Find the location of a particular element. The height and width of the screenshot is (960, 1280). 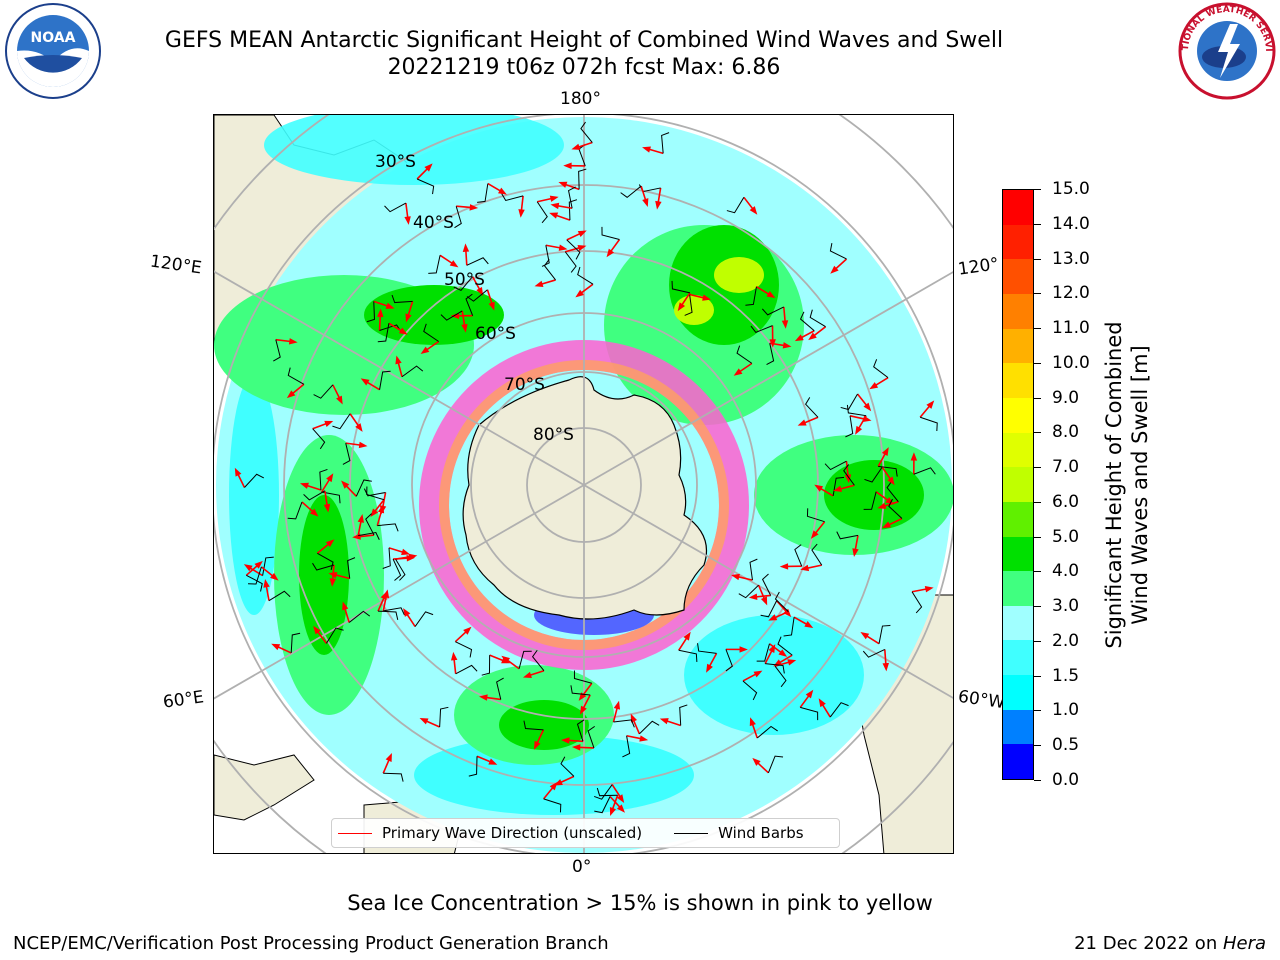

lat-label-70s: 70°S is located at coordinates (524, 385).